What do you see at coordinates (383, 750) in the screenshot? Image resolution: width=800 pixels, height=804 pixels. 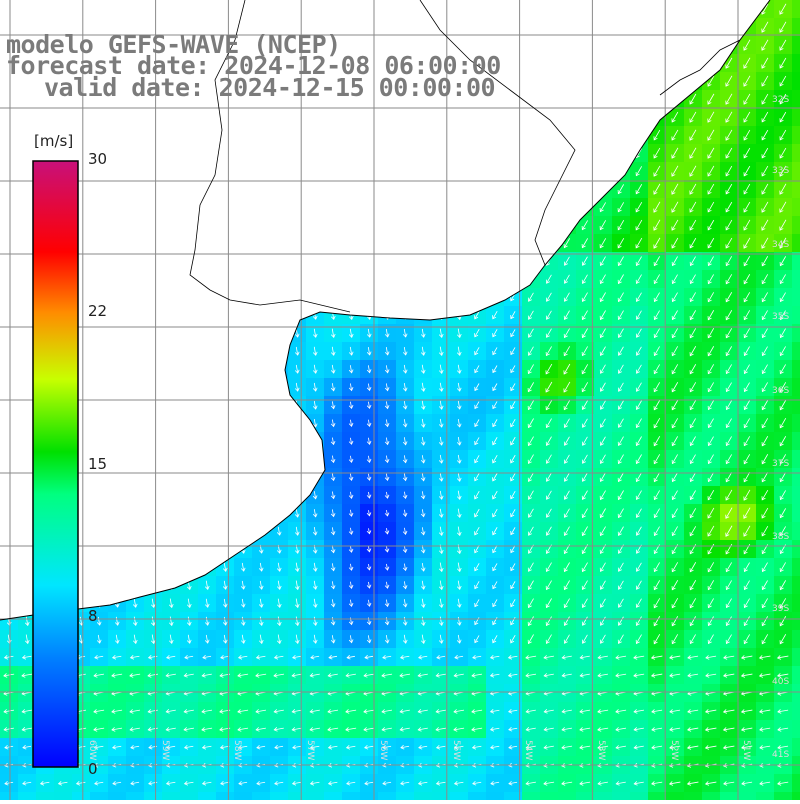 I see `lon-label: 56W` at bounding box center [383, 750].